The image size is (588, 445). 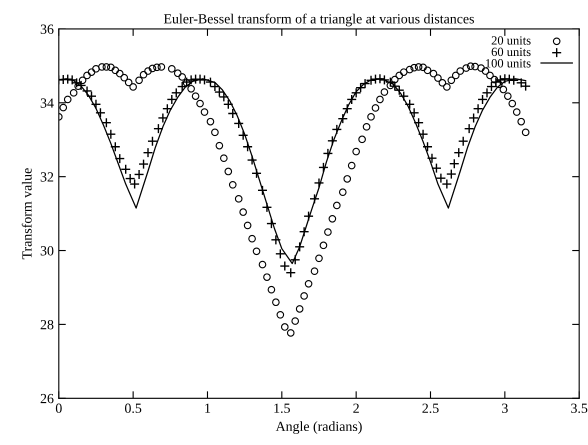 I want to click on y-tick-label: 28, so click(x=47, y=325).